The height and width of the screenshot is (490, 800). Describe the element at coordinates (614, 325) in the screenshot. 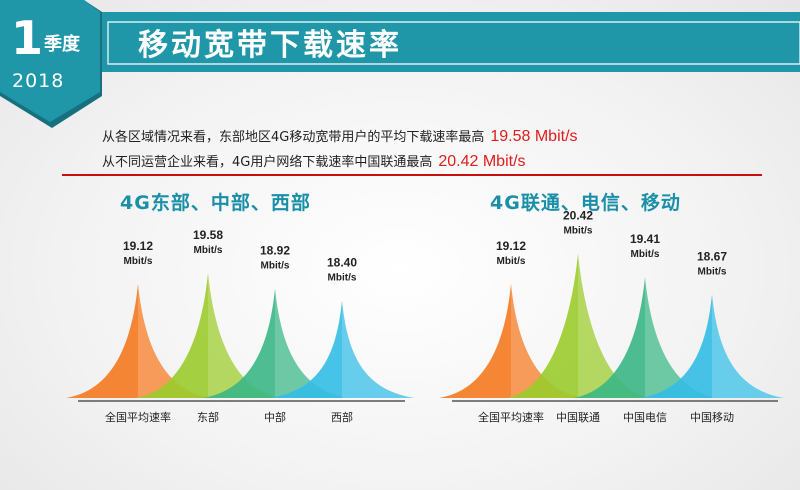

I see `peak-highlight-中国联通` at that location.